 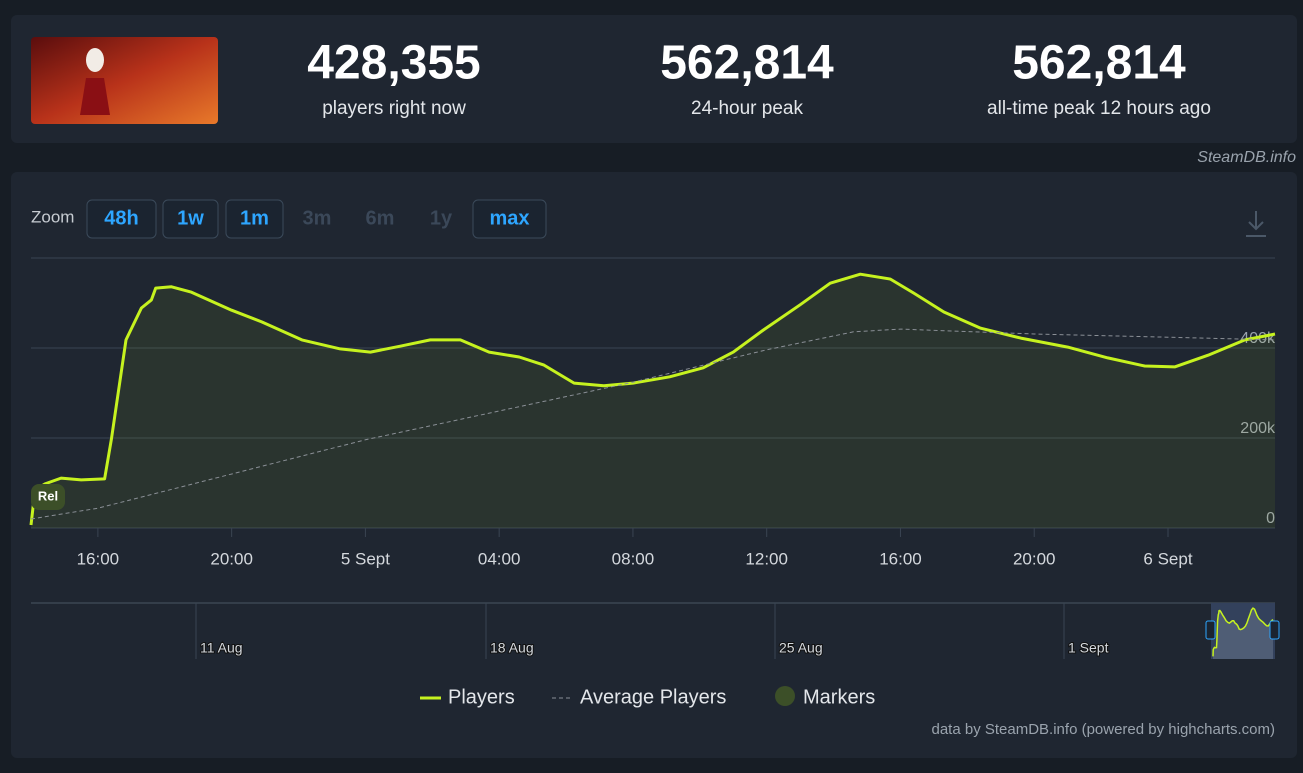 I want to click on zoom-button-label: 1m, so click(x=254, y=218).